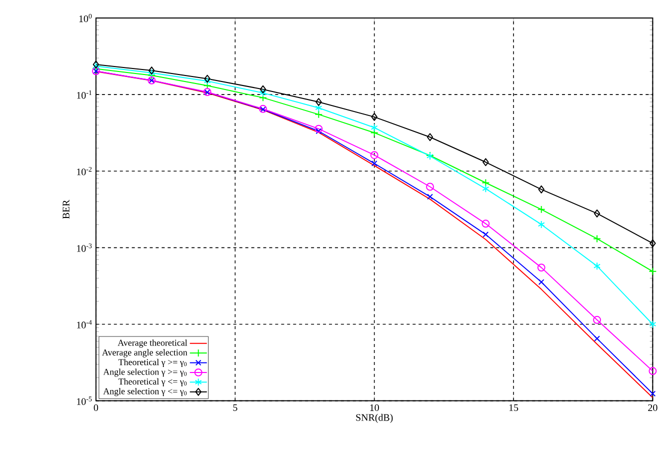 The width and height of the screenshot is (661, 449). I want to click on y-tick-label: 10$^{-5}$, so click(84, 401).